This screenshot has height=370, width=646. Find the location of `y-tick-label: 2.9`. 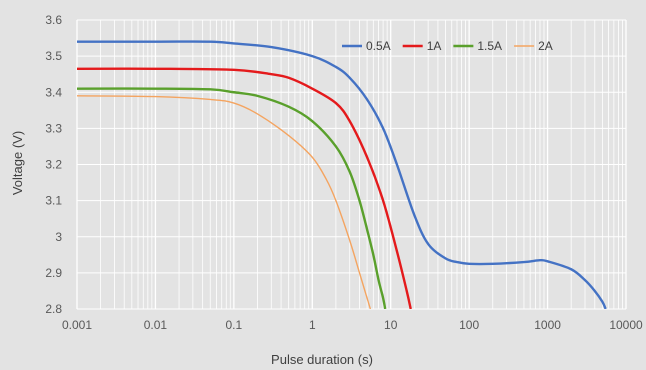

y-tick-label: 2.9 is located at coordinates (53, 273).